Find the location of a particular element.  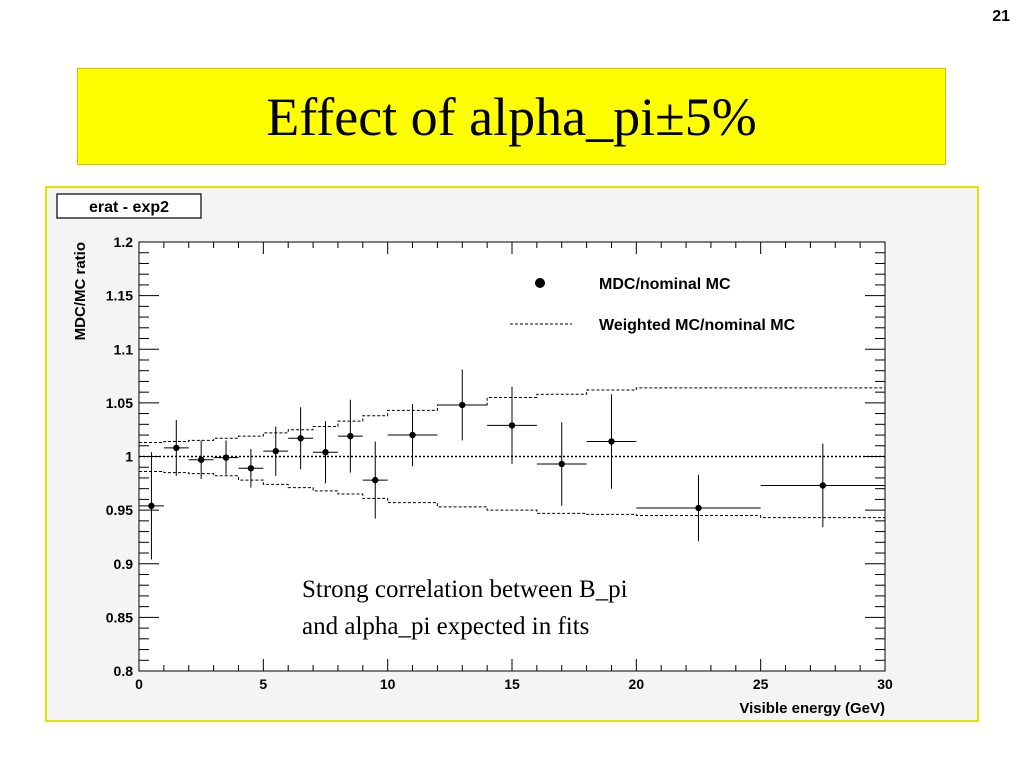

x-tick-label: 0 is located at coordinates (139, 684).